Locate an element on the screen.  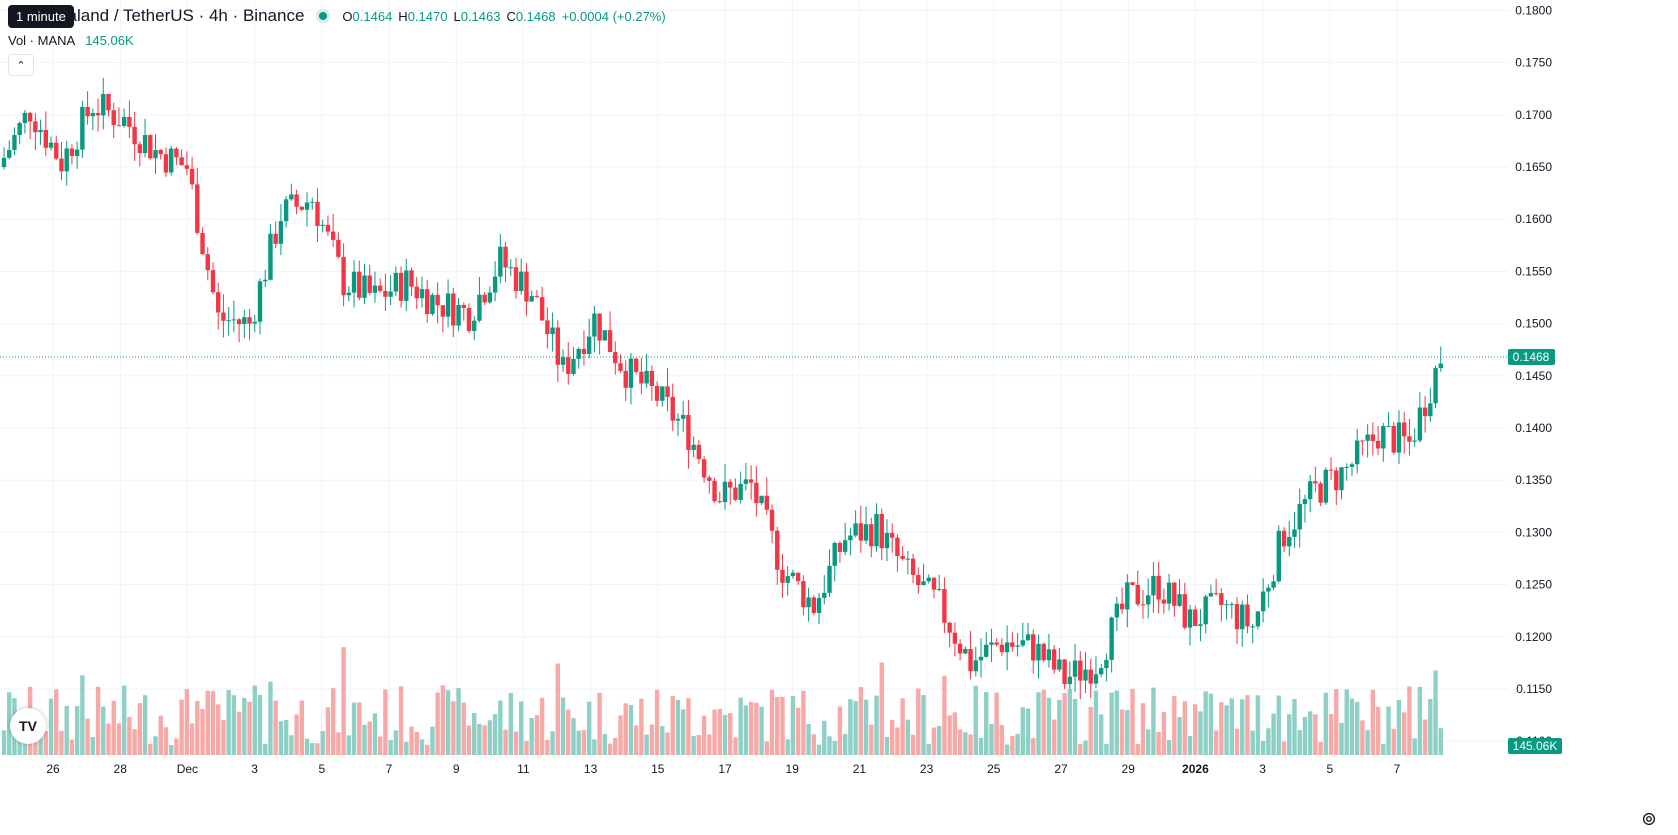
price-tick-label: 0.1150 is located at coordinates (1534, 689).